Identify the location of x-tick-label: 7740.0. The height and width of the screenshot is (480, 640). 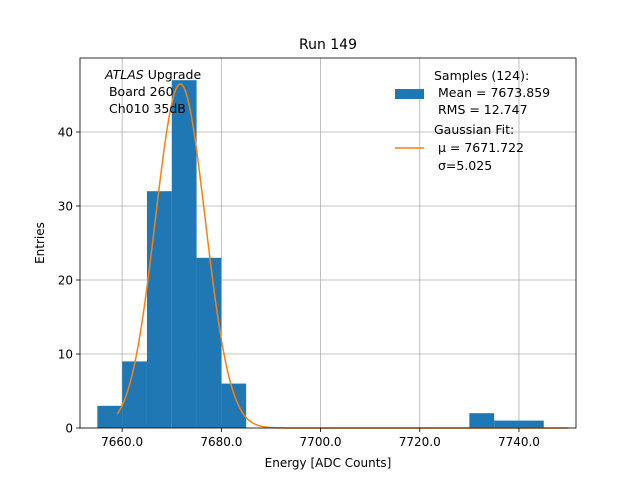
(519, 442).